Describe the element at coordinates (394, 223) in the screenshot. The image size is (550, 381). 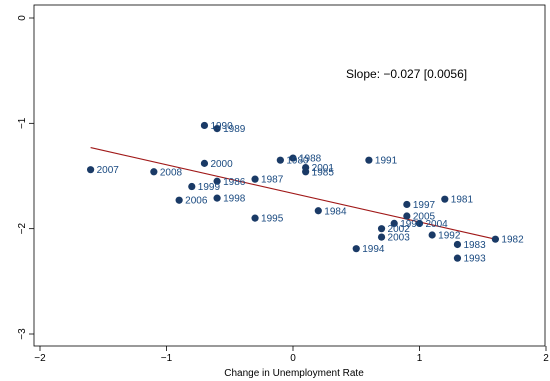
I see `point-1996` at that location.